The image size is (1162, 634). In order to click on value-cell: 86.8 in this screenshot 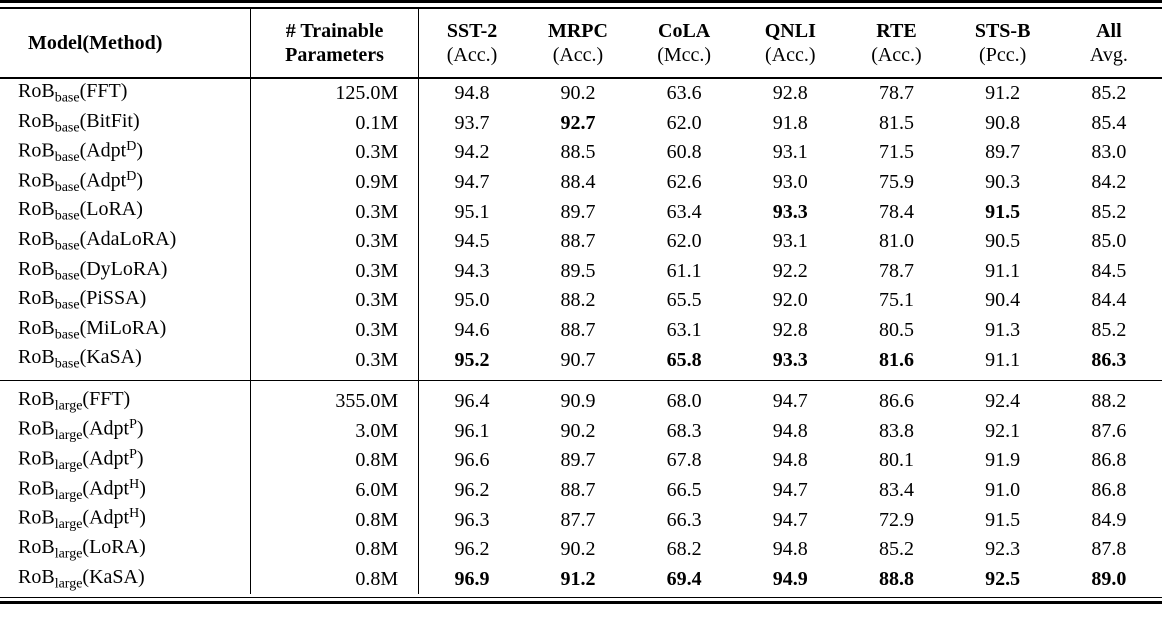, I will do `click(1109, 490)`.